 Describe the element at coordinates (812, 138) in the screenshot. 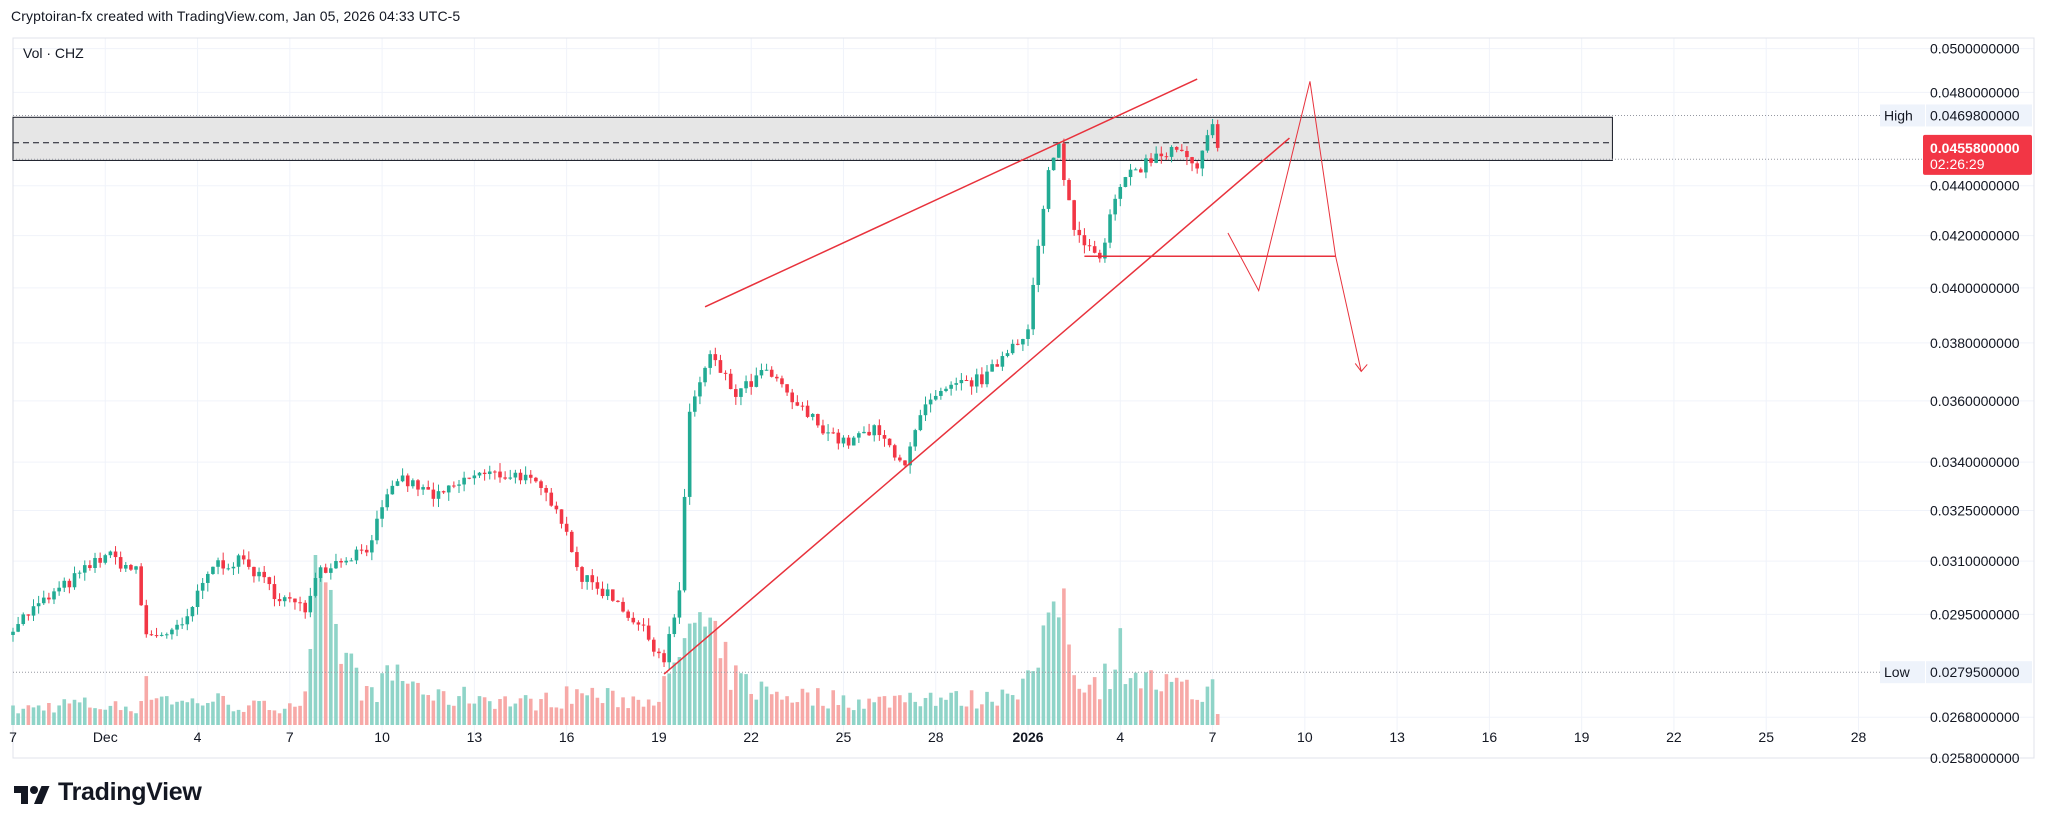

I see `resistance-zone-box` at that location.